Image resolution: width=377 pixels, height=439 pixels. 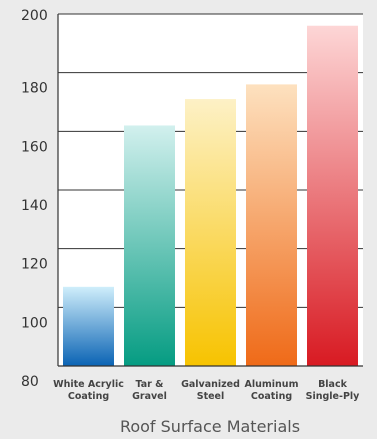 What do you see at coordinates (34, 16) in the screenshot?
I see `y-tick-label: 200` at bounding box center [34, 16].